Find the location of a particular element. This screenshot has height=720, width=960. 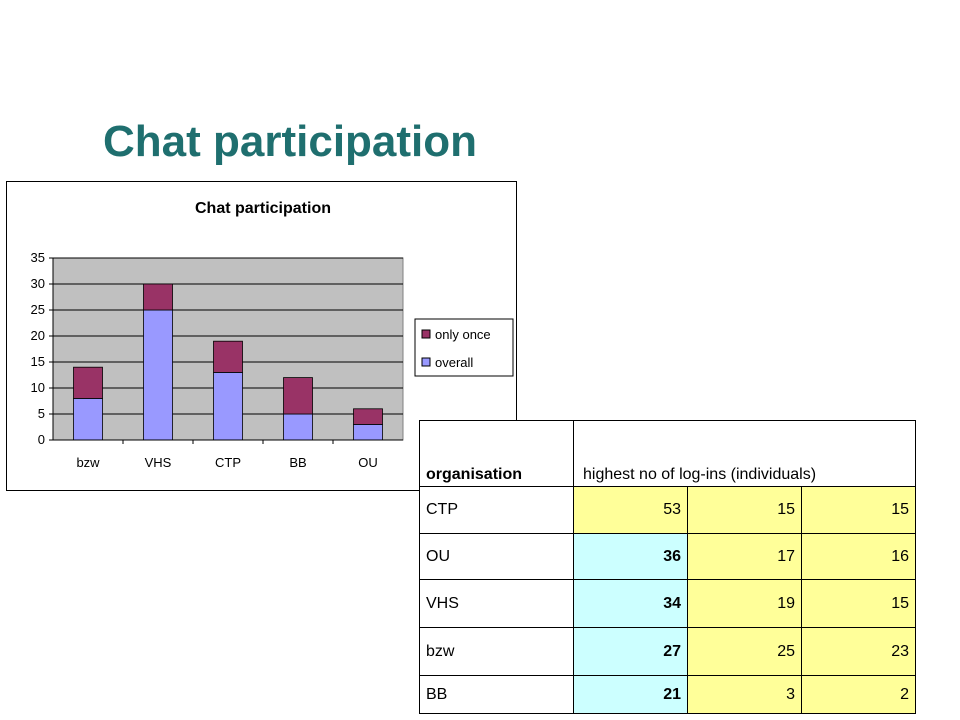

y-tick-label: 5 is located at coordinates (41, 413).